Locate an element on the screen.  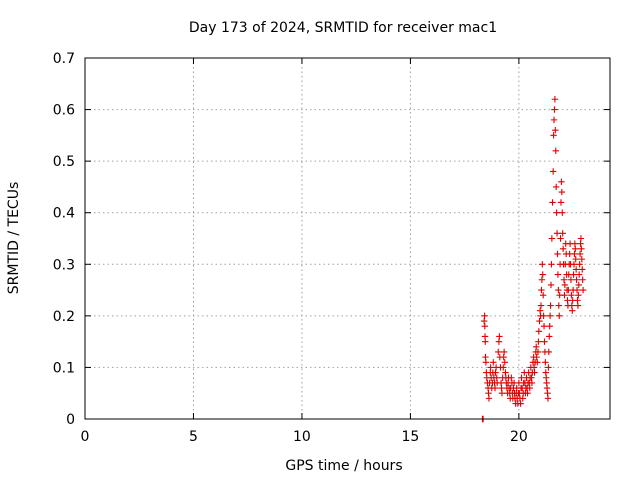
y-tick-label: 0.6 is located at coordinates (64, 111).